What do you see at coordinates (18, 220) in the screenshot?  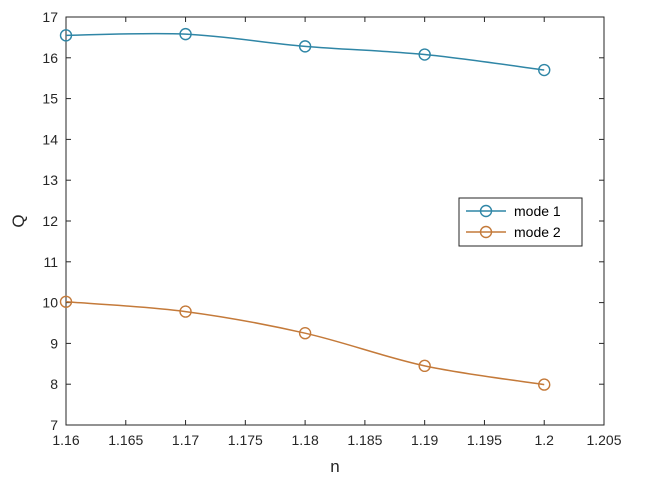 I see `y-axis-label: Q` at bounding box center [18, 220].